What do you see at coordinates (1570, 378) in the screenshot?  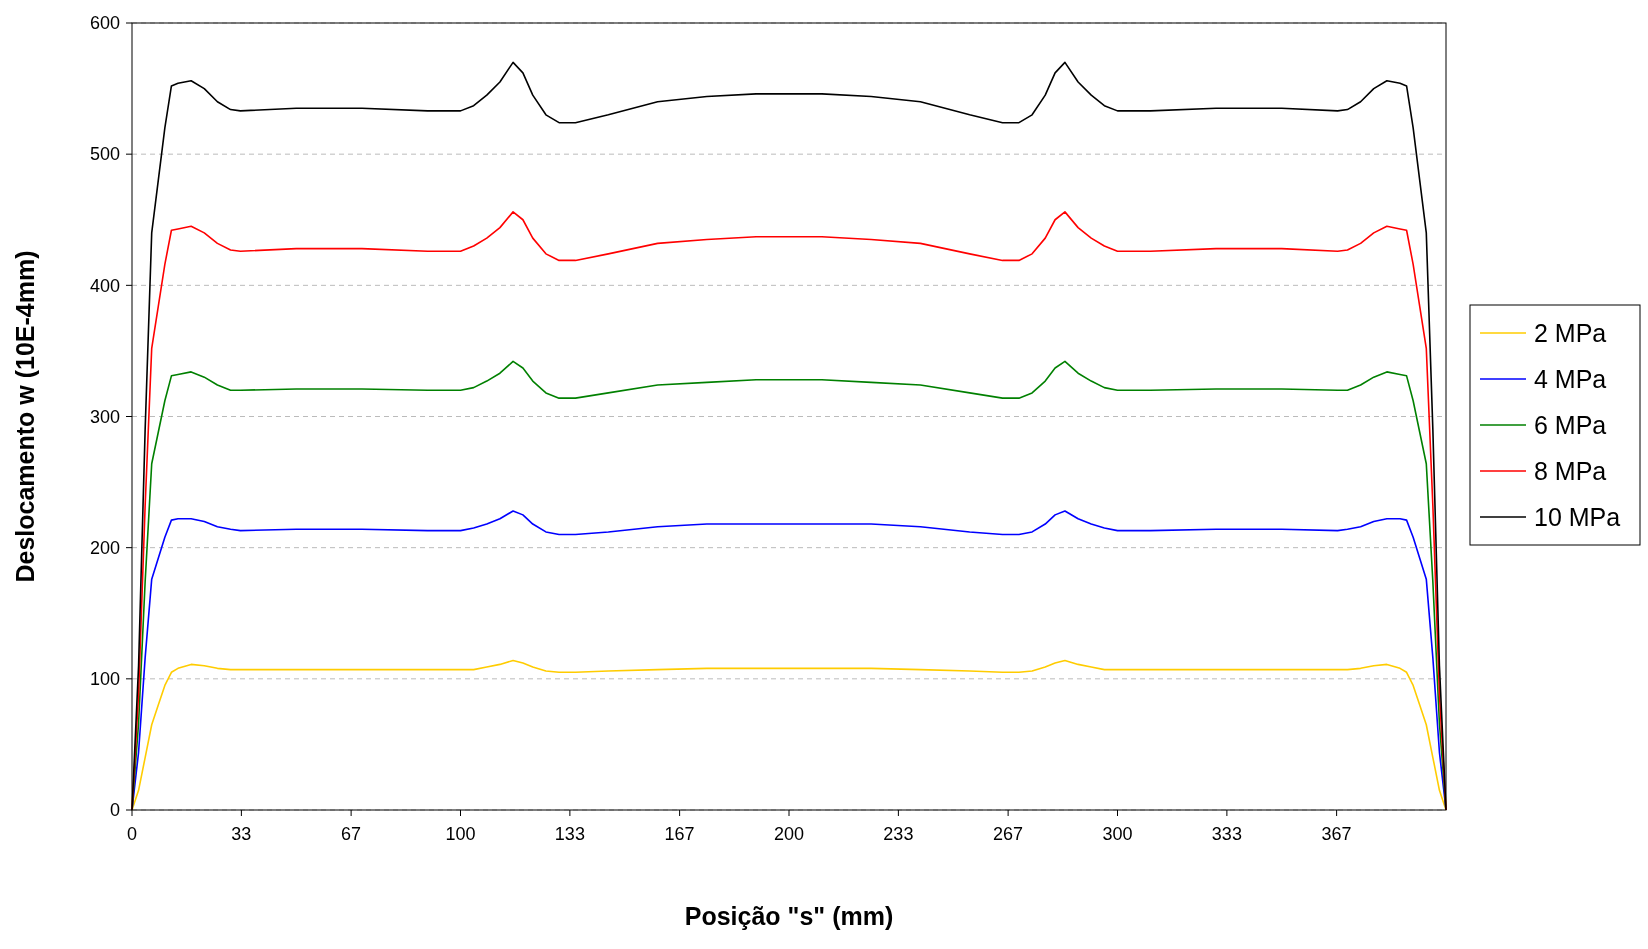 I see `legend-label: 4 MPa` at bounding box center [1570, 378].